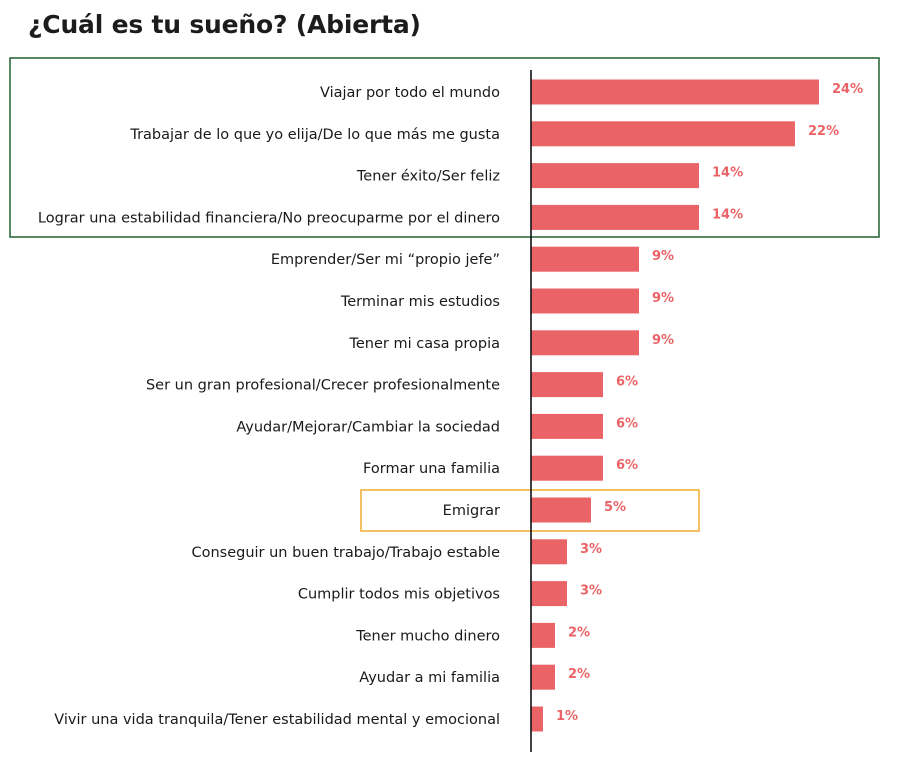  What do you see at coordinates (410, 93) in the screenshot?
I see `category-label: Viajar por todo el mundo` at bounding box center [410, 93].